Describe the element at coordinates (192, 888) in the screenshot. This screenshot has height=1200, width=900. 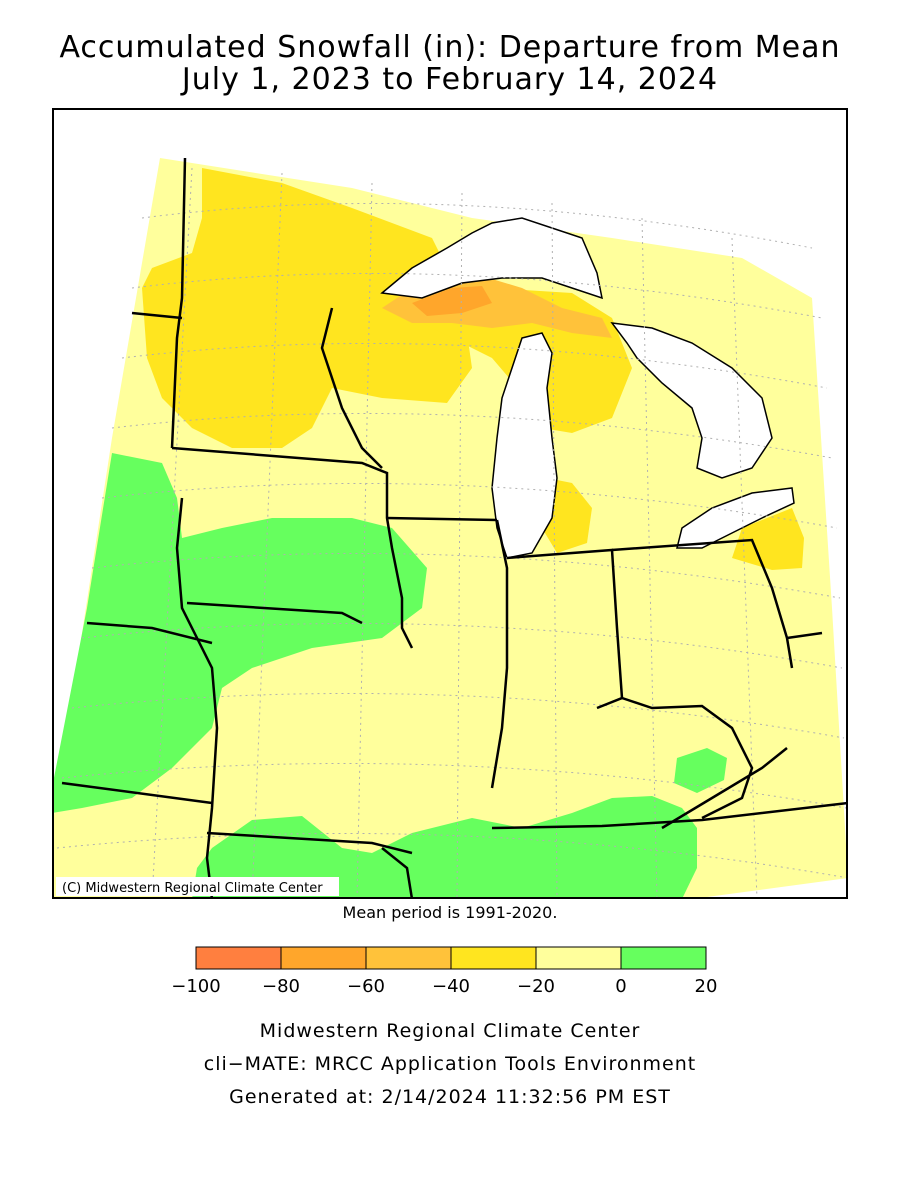
I see `copyright-label: (C) Midwestern Regional Climate Center` at that location.